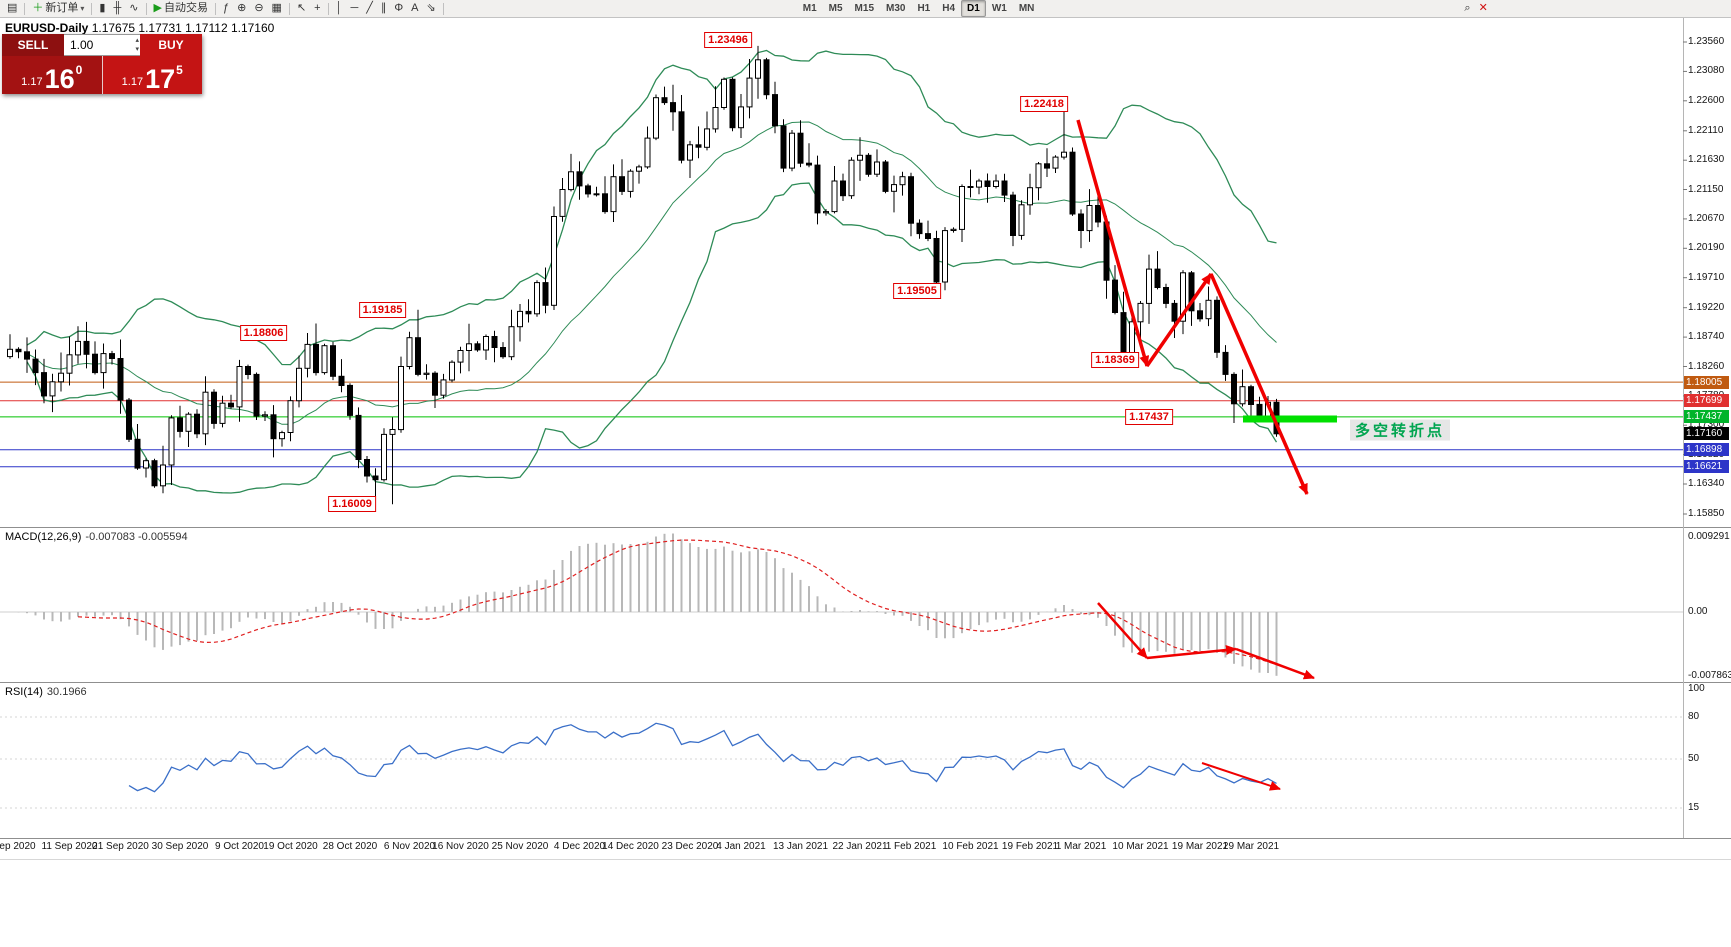  Describe the element at coordinates (1149, 416) in the screenshot. I see `price-annotation: 1.17437` at that location.